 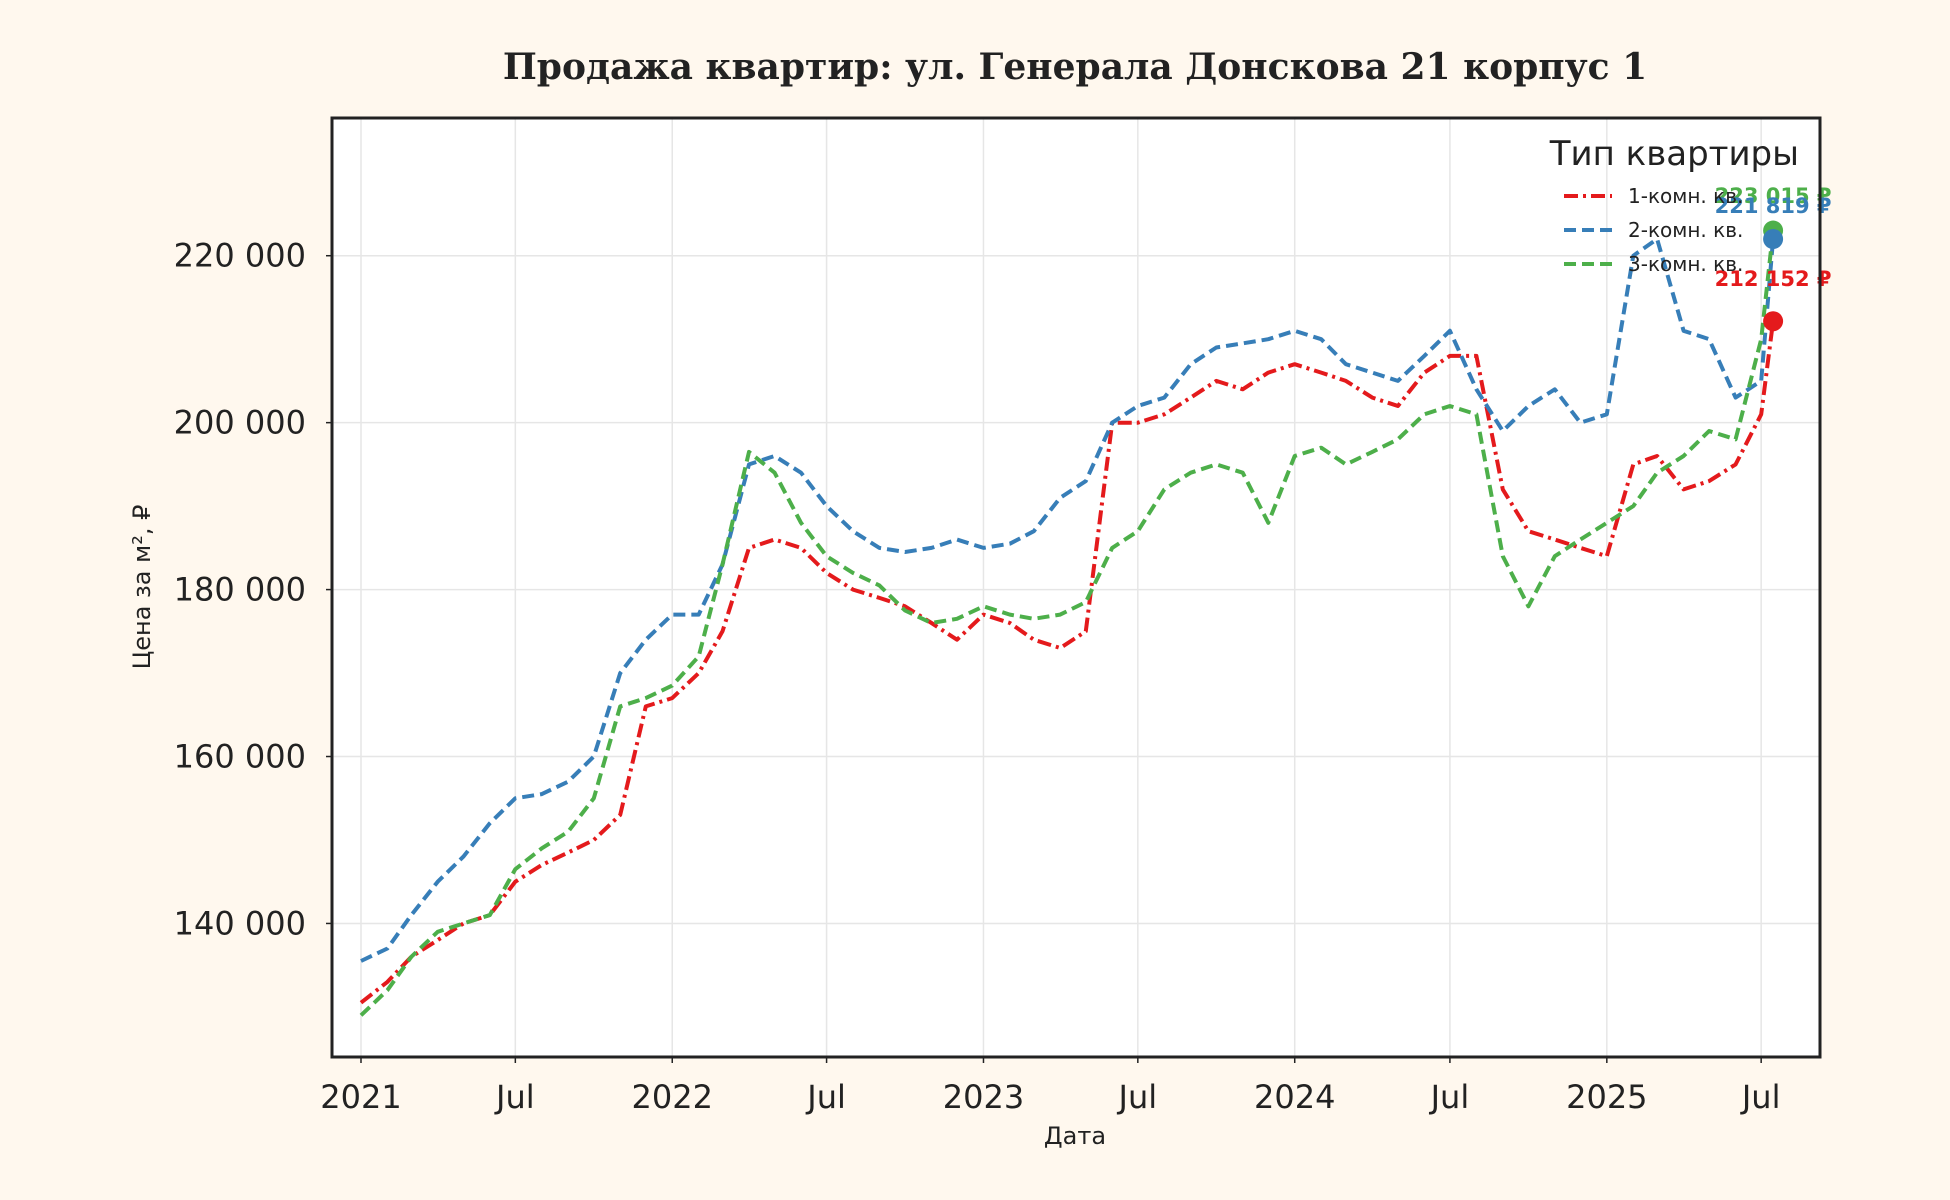 What do you see at coordinates (240, 256) in the screenshot?
I see `y-tick-label: 220 000` at bounding box center [240, 256].